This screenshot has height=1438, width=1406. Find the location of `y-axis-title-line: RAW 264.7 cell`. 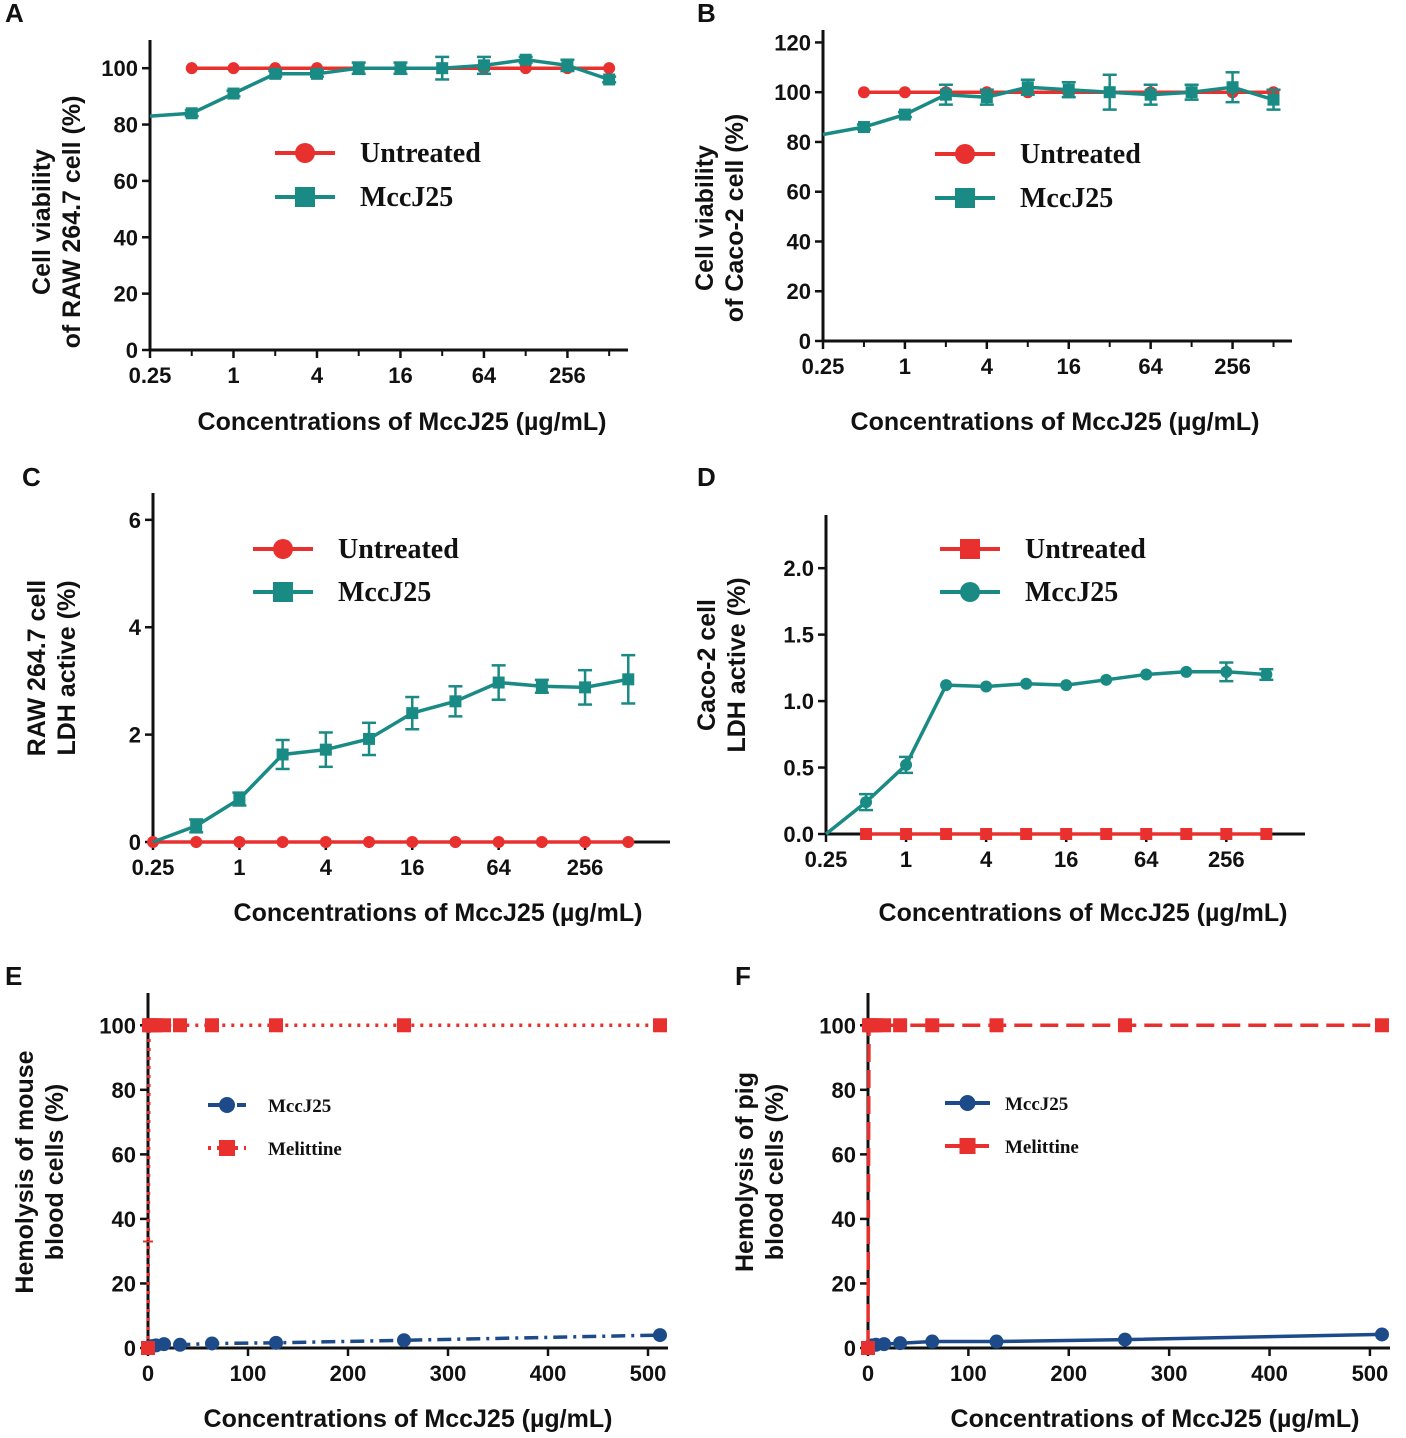

y-axis-title-line: RAW 264.7 cell is located at coordinates (37, 668).